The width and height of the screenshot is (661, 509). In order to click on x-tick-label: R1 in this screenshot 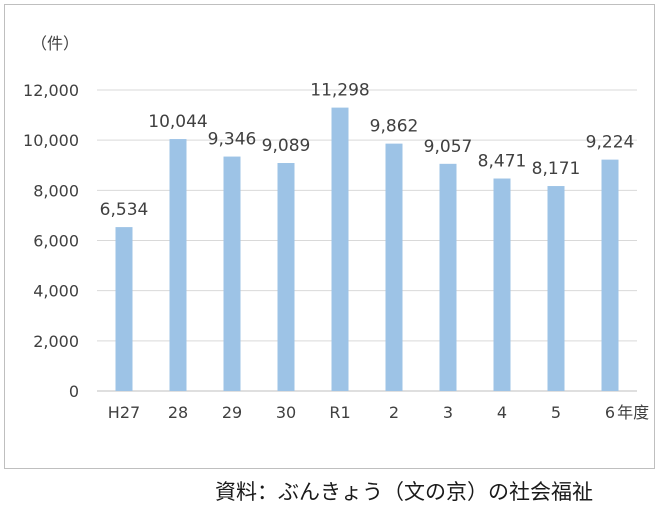, I will do `click(339, 412)`.